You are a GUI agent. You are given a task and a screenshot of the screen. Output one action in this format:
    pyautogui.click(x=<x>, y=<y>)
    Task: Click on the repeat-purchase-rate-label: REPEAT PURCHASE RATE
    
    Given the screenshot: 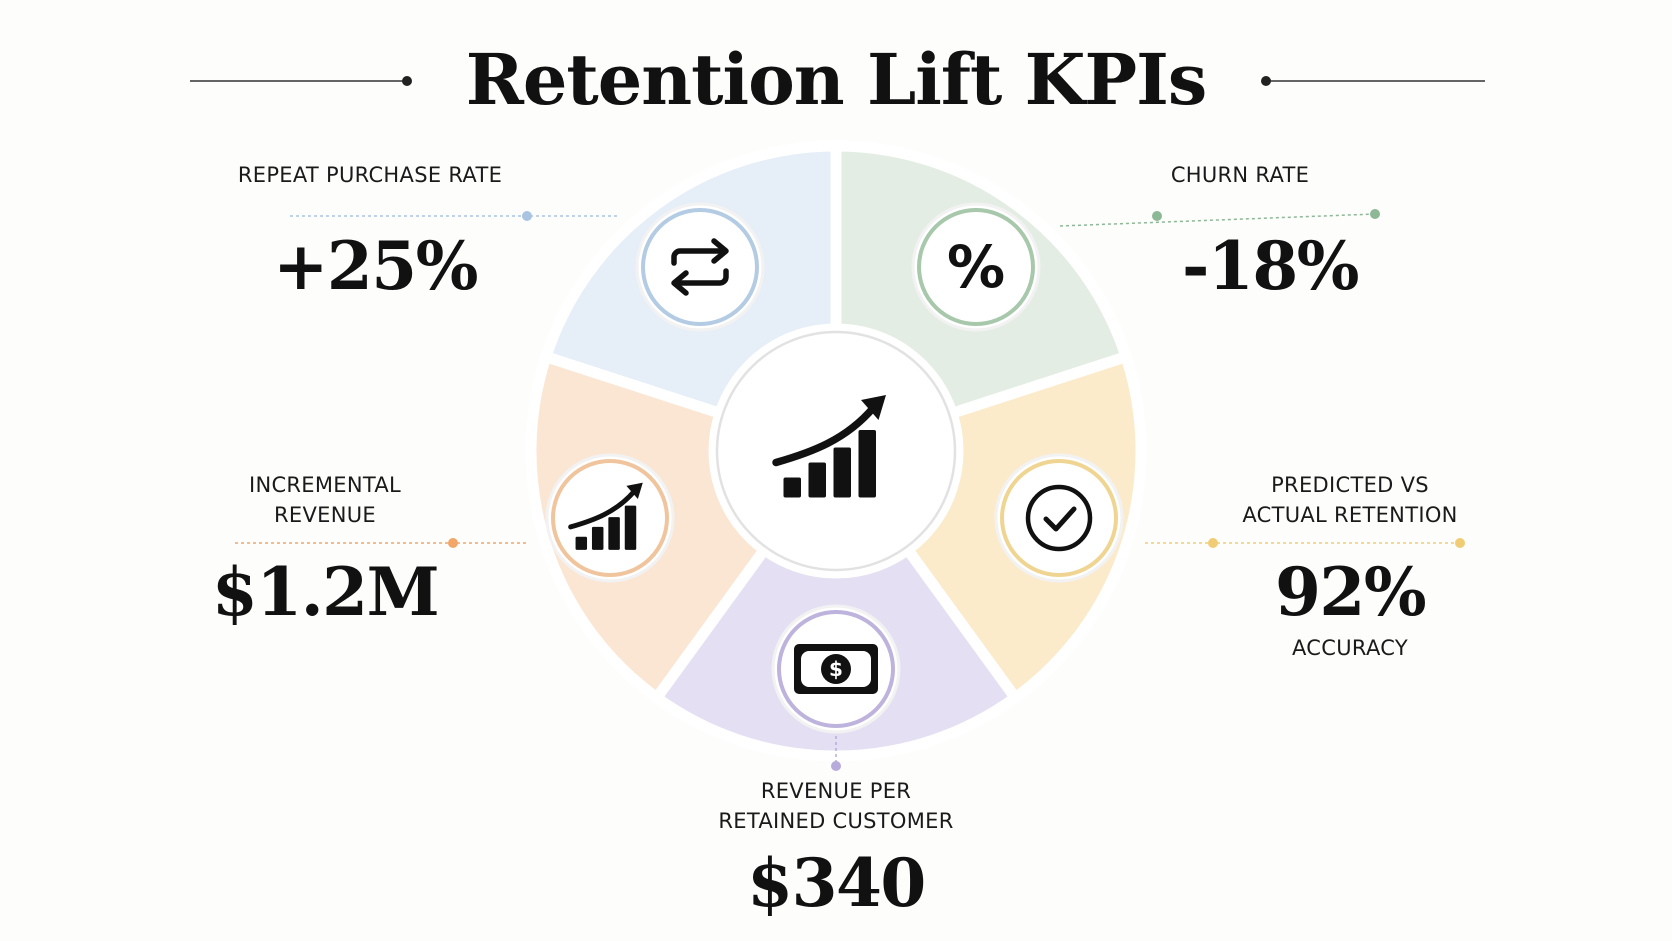 What is the action you would take?
    pyautogui.click(x=370, y=175)
    